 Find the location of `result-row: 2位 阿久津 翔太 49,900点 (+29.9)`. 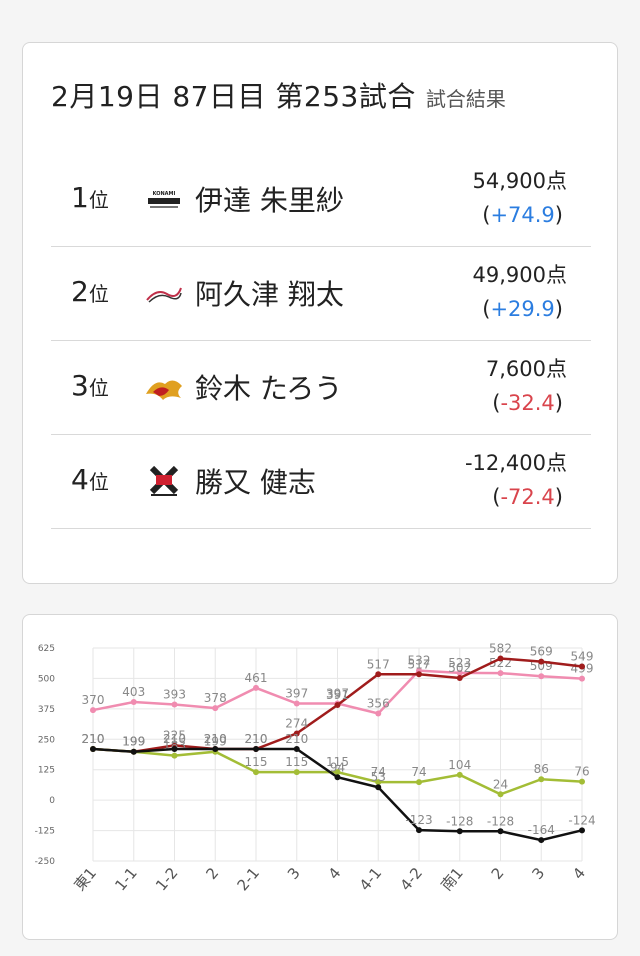

result-row: 2位 阿久津 翔太 49,900点 (+29.9) is located at coordinates (321, 294).